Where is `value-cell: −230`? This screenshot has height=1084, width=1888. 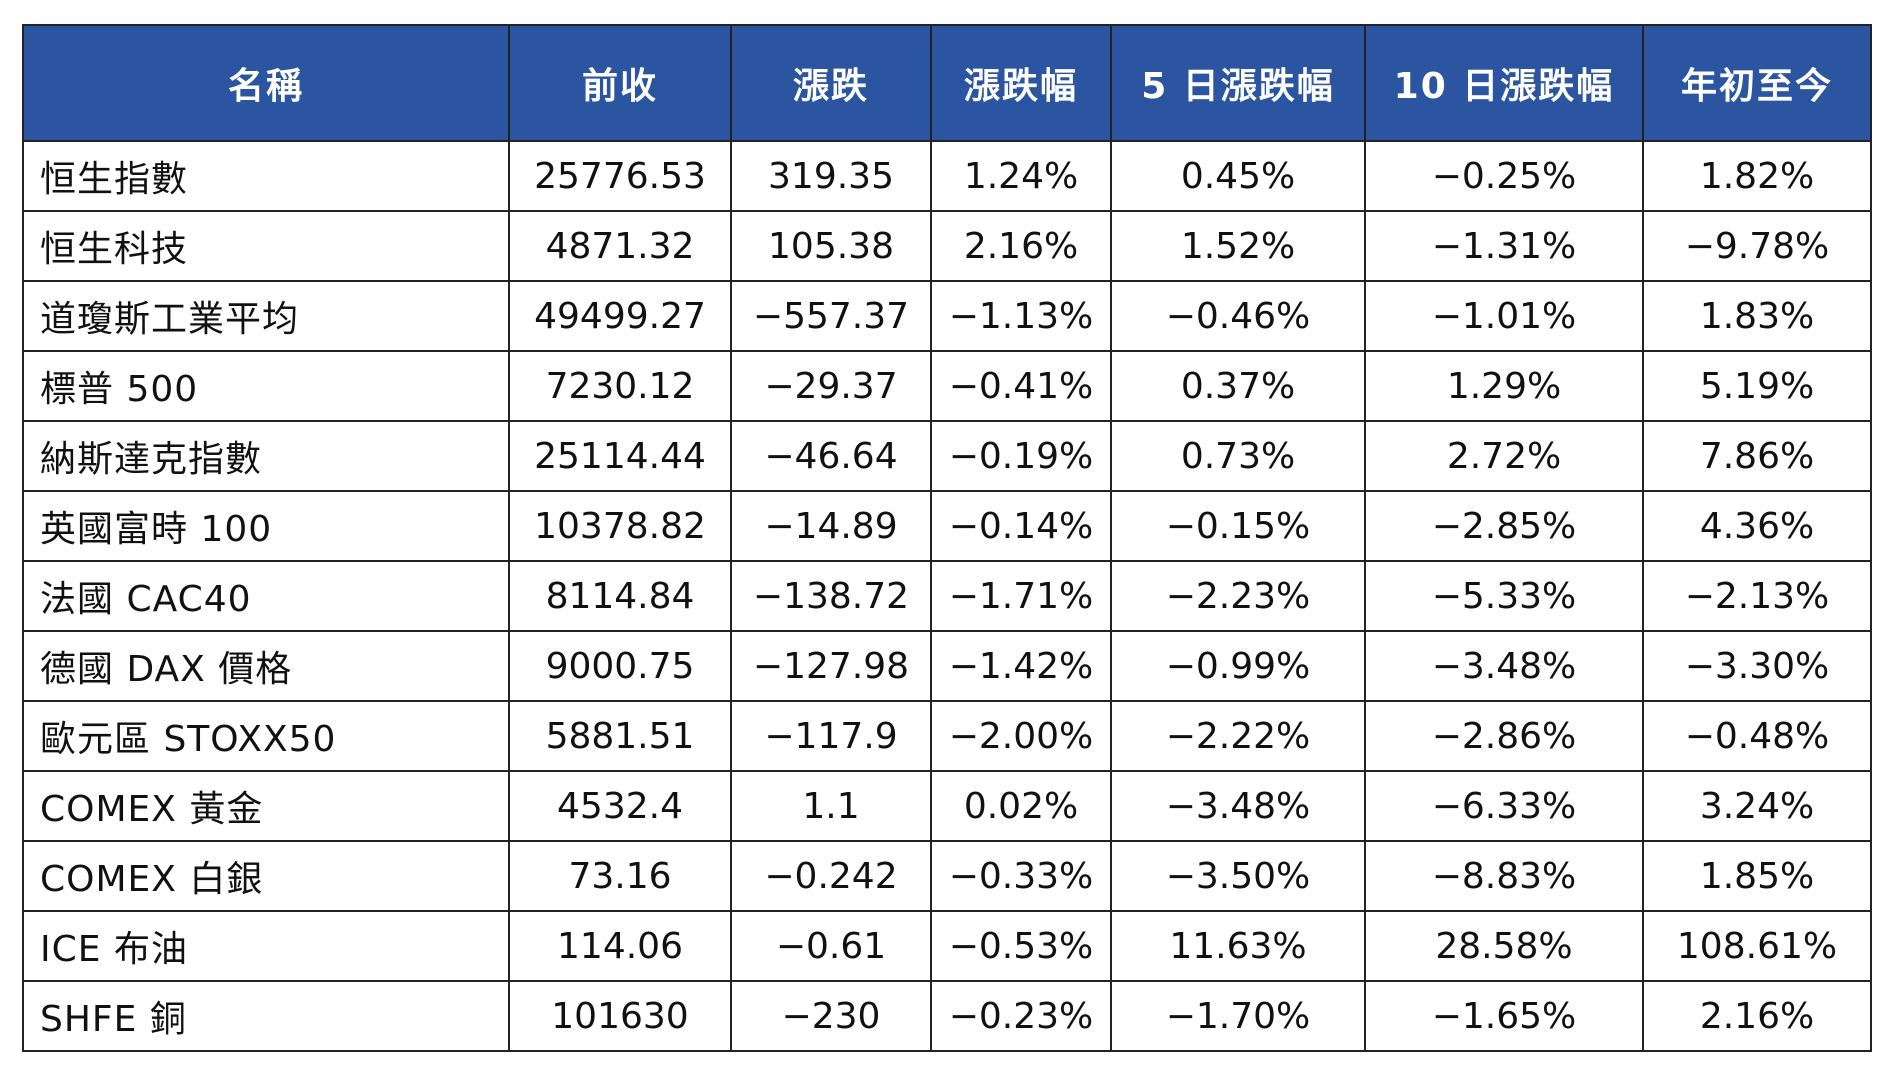
value-cell: −230 is located at coordinates (831, 1016).